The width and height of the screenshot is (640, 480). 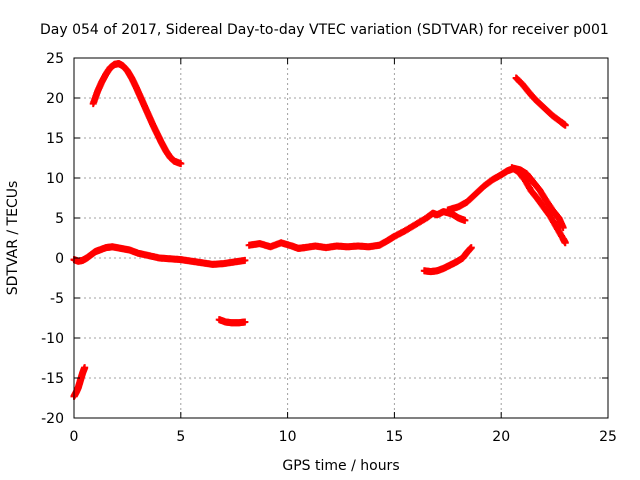 I want to click on y-tick-label: -15, so click(x=52, y=379).